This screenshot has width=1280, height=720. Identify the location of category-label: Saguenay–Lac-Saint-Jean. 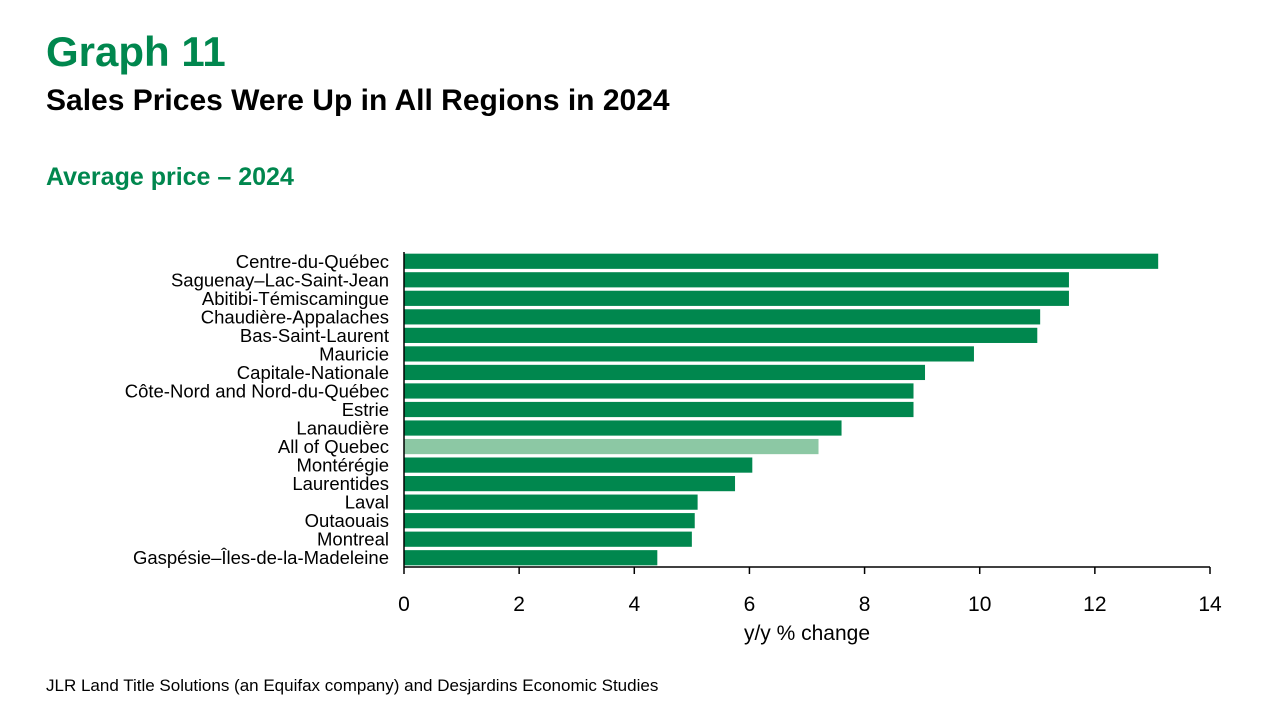
(280, 279).